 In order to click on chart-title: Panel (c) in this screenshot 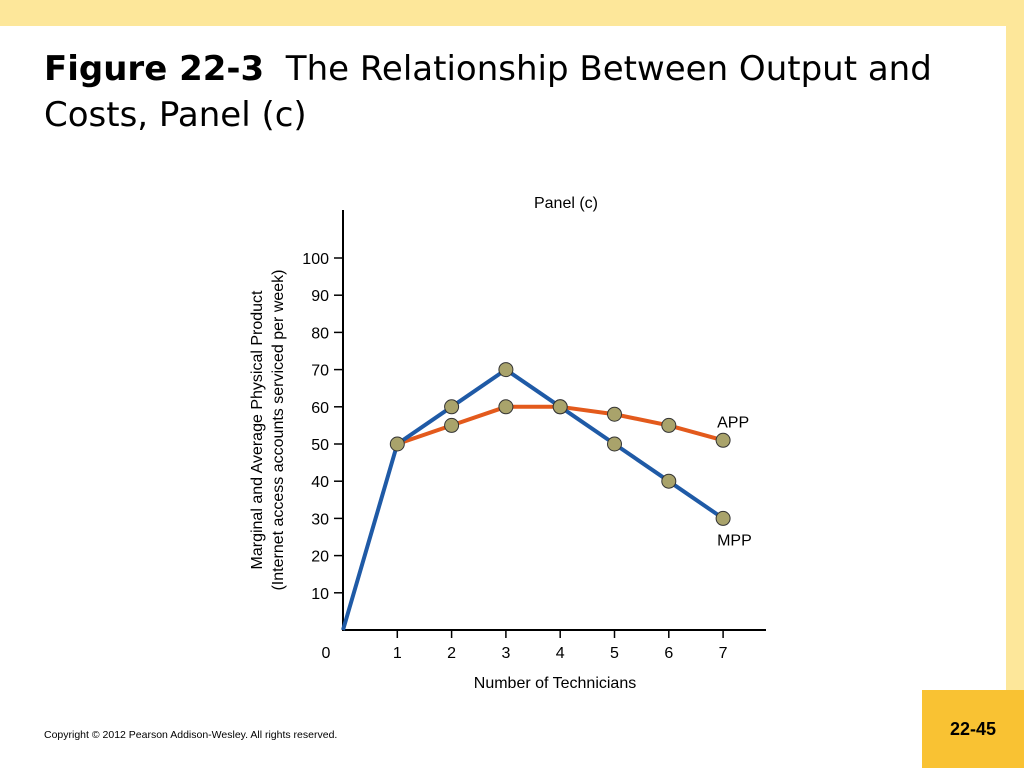, I will do `click(566, 203)`.